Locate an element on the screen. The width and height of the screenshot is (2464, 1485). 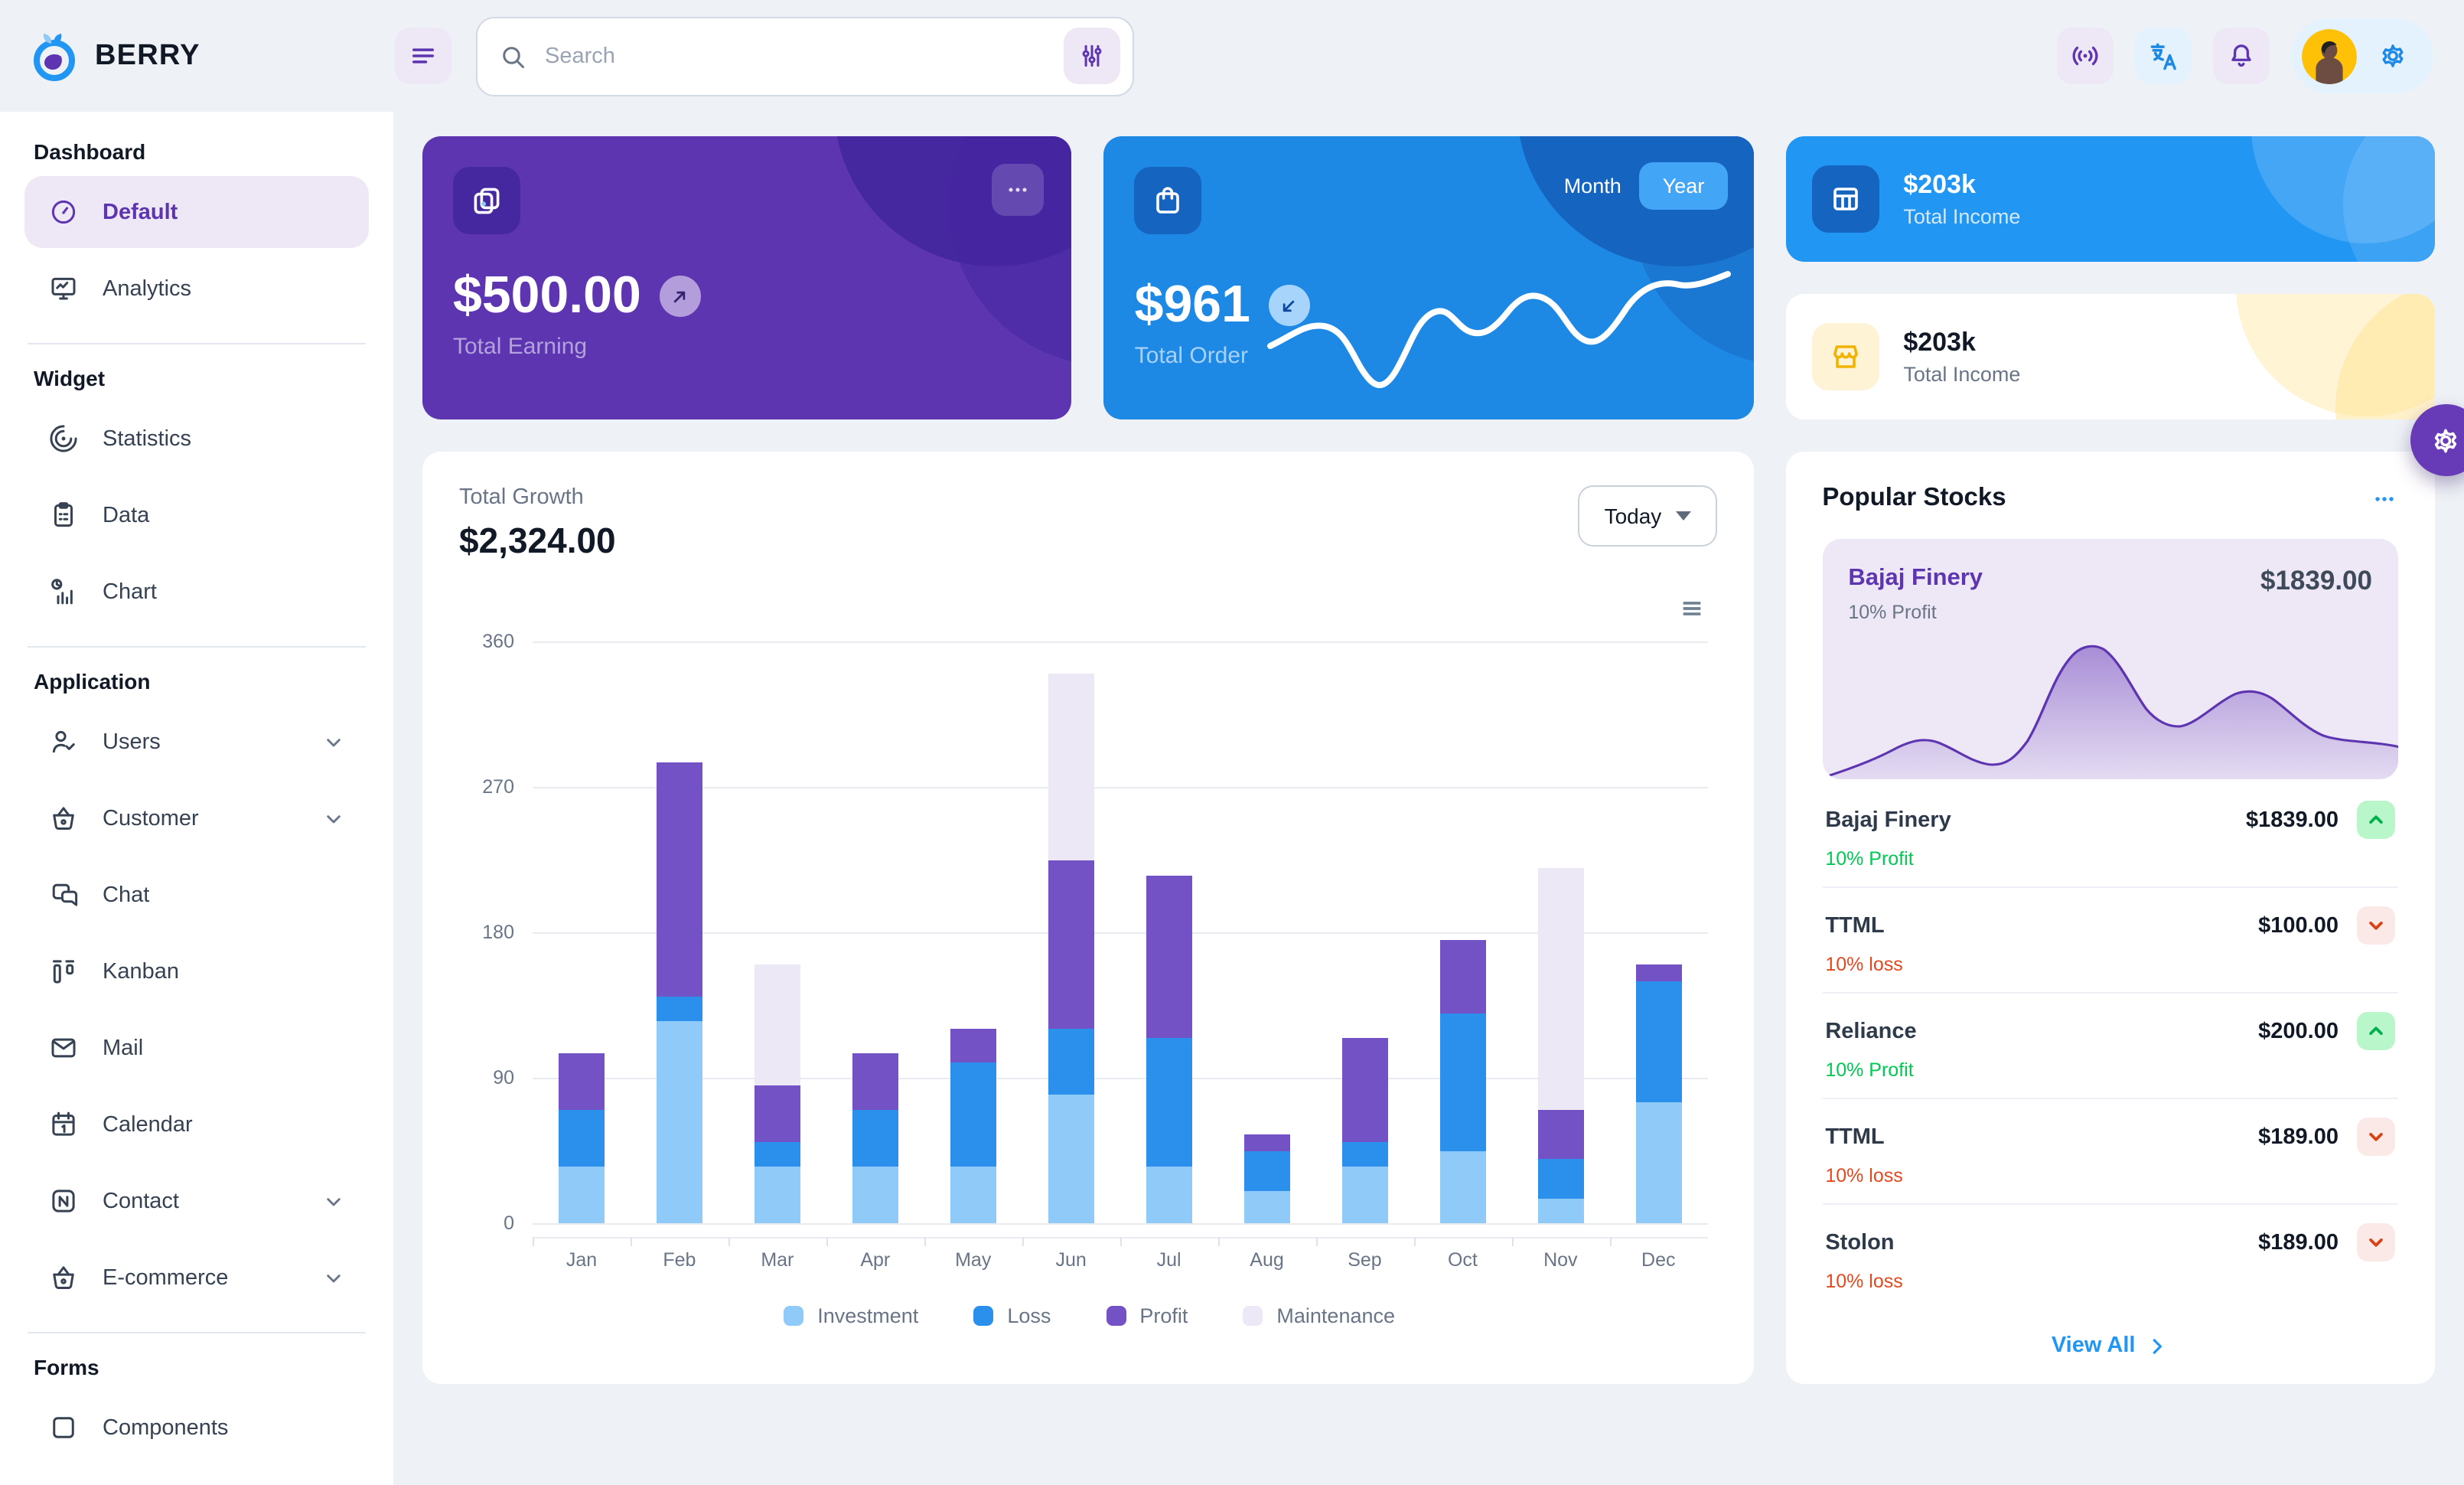
year-toggle-button: Year is located at coordinates (1683, 186).